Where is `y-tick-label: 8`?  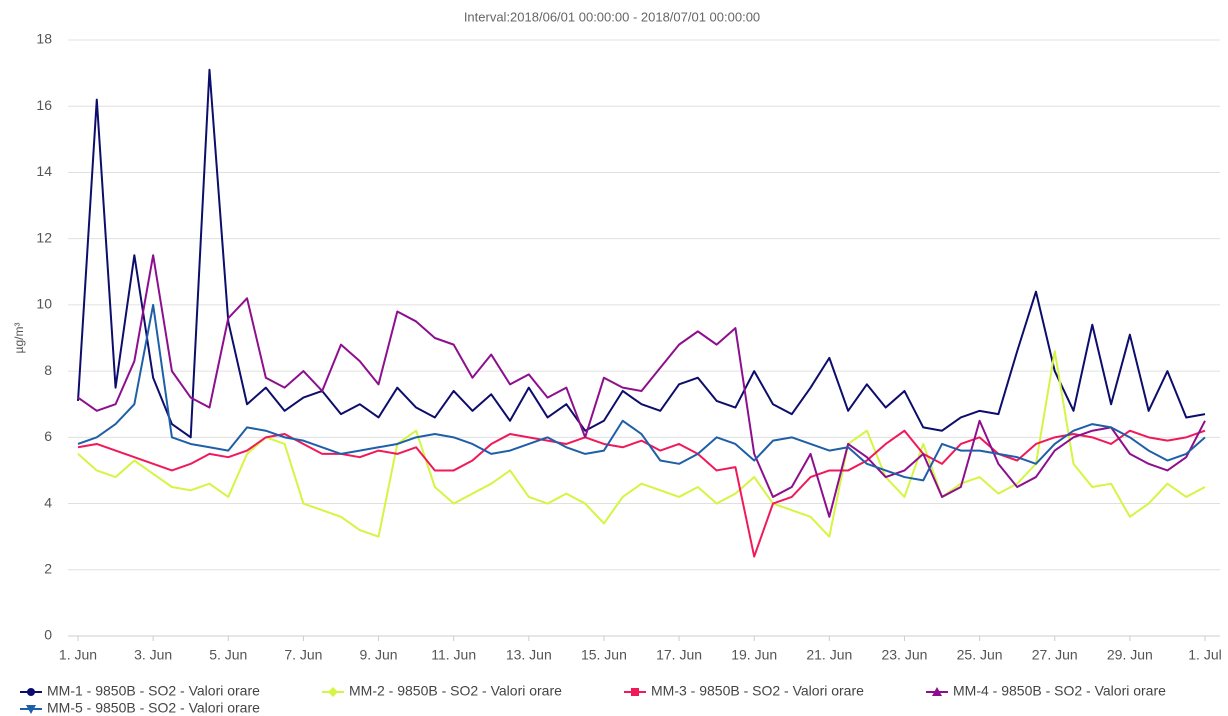 y-tick-label: 8 is located at coordinates (48, 370).